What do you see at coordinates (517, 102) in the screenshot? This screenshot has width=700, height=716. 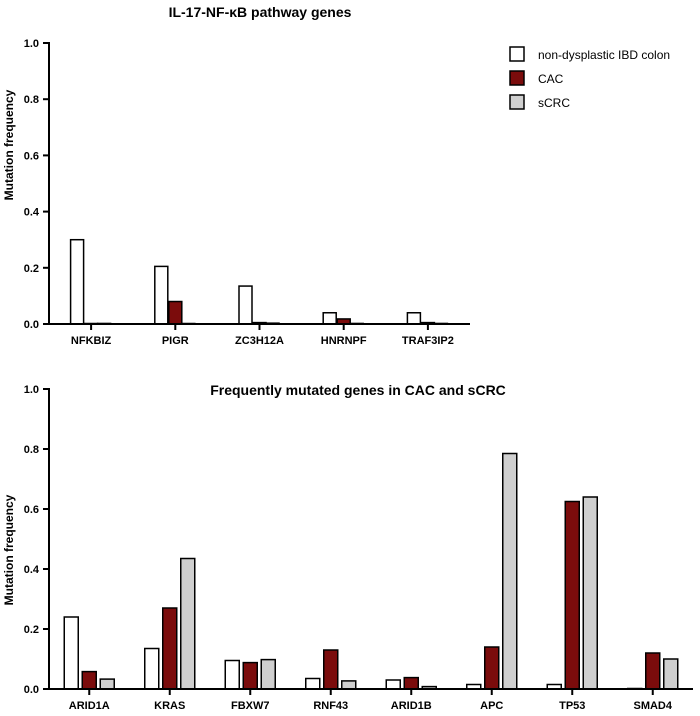 I see `legend-swatch-scrc` at bounding box center [517, 102].